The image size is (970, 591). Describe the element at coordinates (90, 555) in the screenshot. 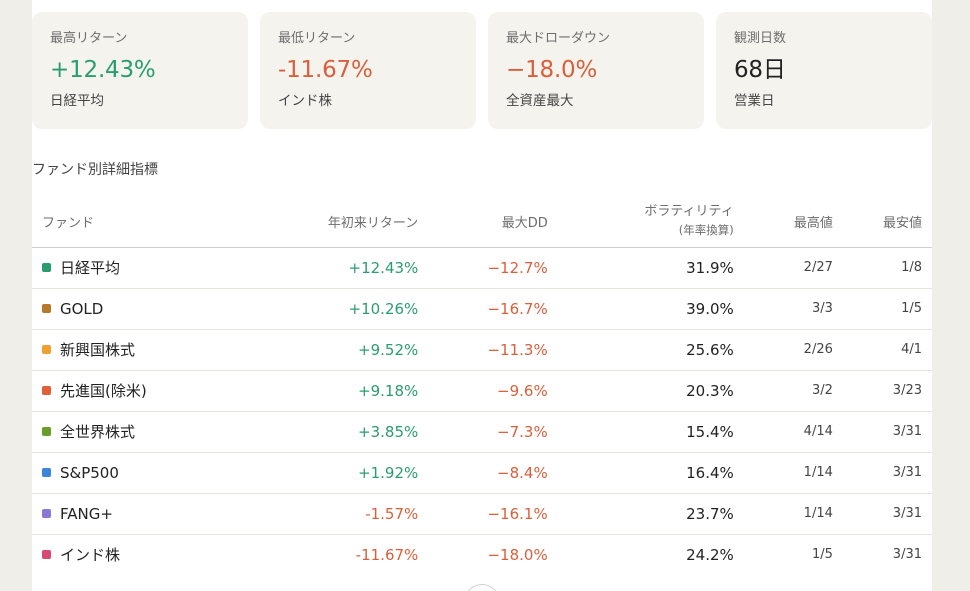

I see `fund-name: インド株` at that location.